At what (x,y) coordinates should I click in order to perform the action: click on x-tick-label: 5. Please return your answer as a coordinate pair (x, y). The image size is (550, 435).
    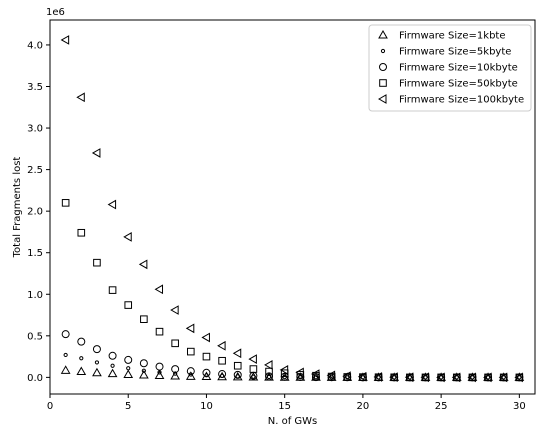
    Looking at the image, I should click on (128, 406).